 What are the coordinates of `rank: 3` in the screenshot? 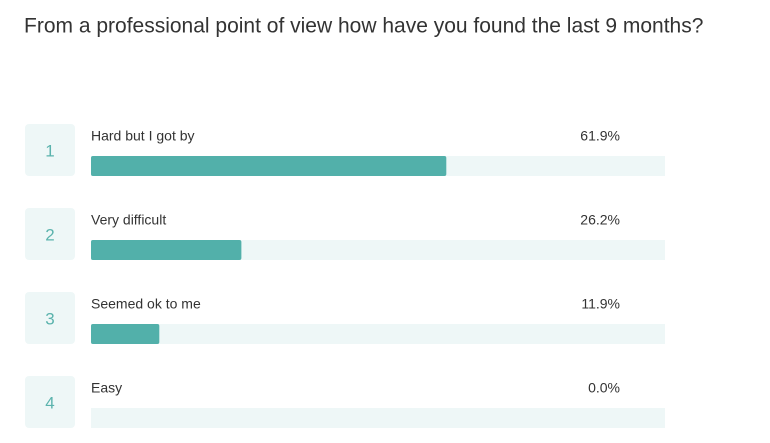 It's located at (49, 318).